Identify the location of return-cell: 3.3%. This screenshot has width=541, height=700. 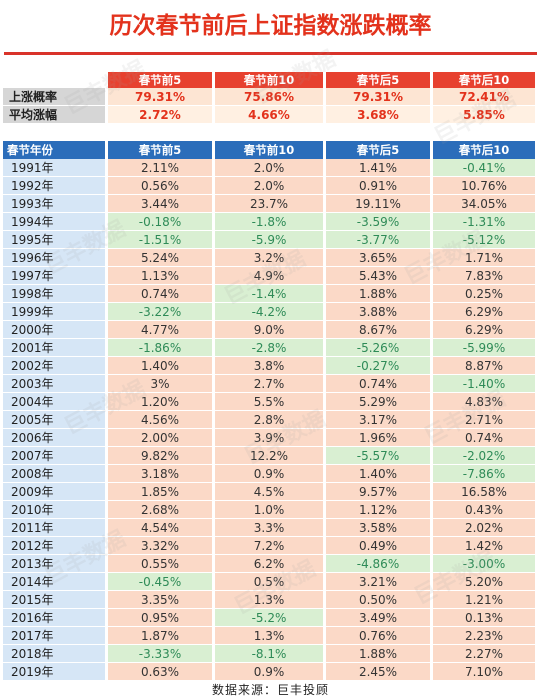
(270, 528).